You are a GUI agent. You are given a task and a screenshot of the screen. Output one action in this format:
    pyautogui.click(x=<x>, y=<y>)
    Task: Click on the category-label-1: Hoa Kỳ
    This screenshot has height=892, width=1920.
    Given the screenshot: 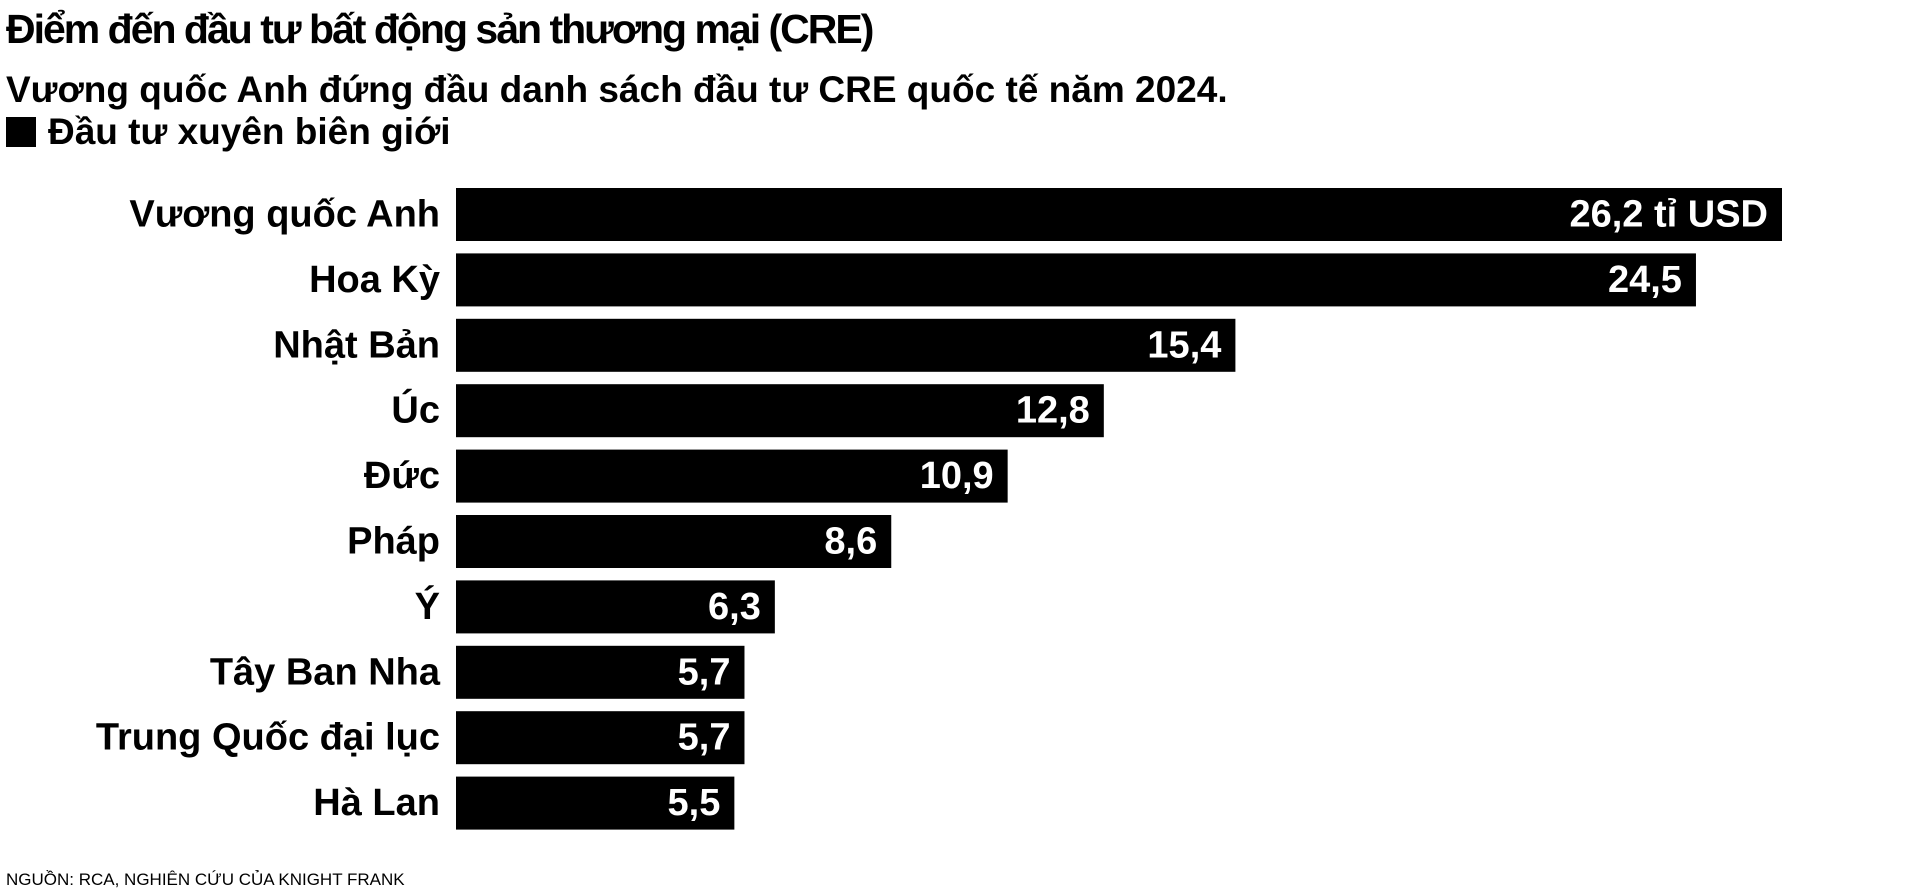 What is the action you would take?
    pyautogui.click(x=374, y=280)
    